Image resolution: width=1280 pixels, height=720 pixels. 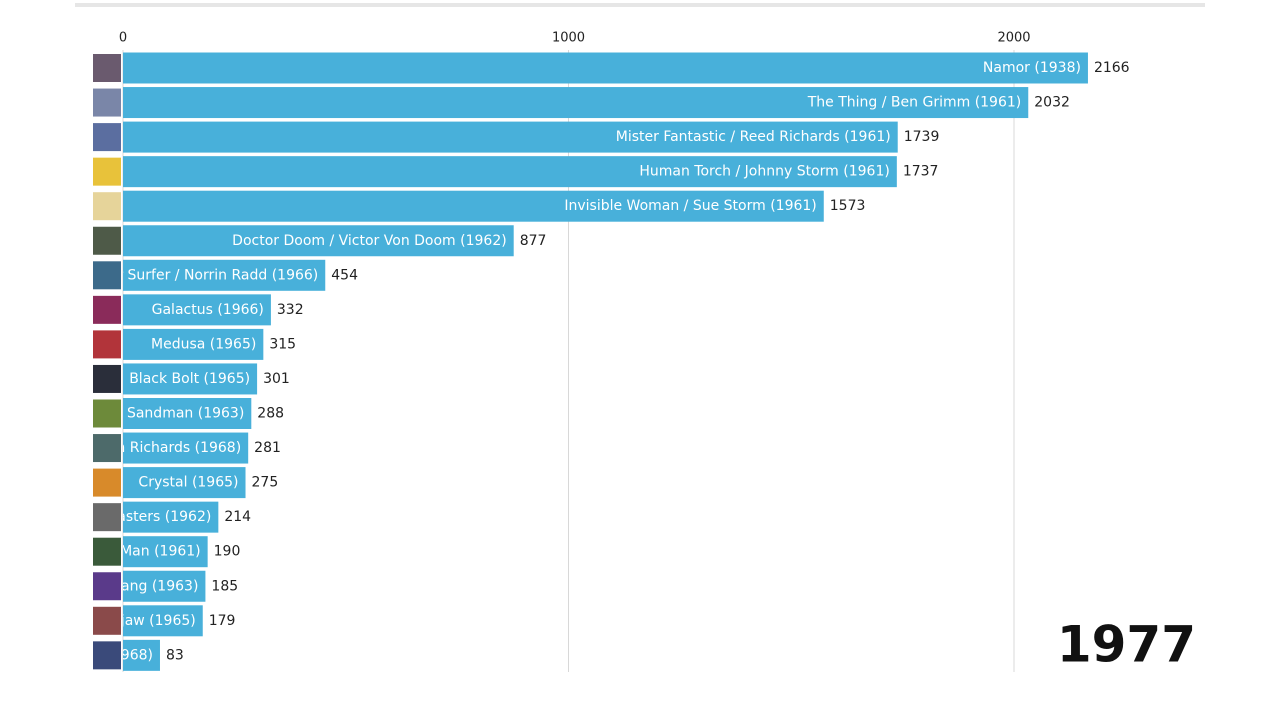 What do you see at coordinates (222, 621) in the screenshot?
I see `value-label: 179` at bounding box center [222, 621].